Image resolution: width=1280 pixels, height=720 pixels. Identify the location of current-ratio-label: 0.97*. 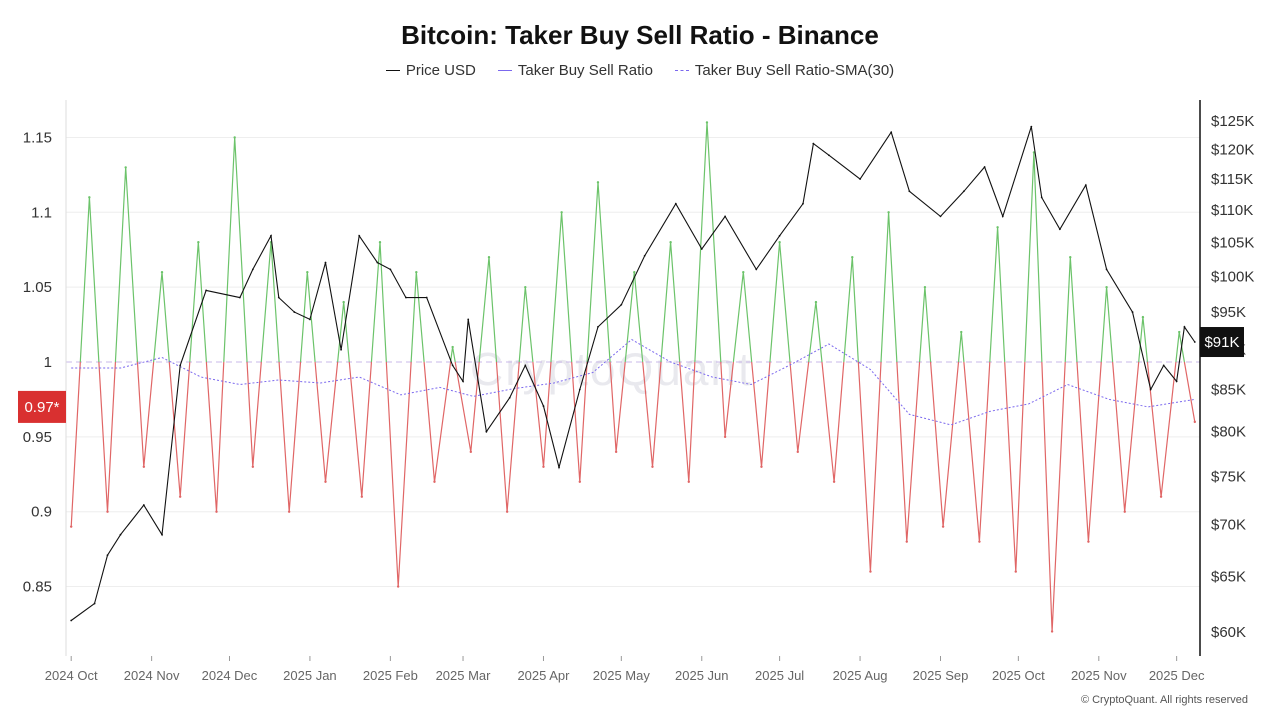
(41, 407).